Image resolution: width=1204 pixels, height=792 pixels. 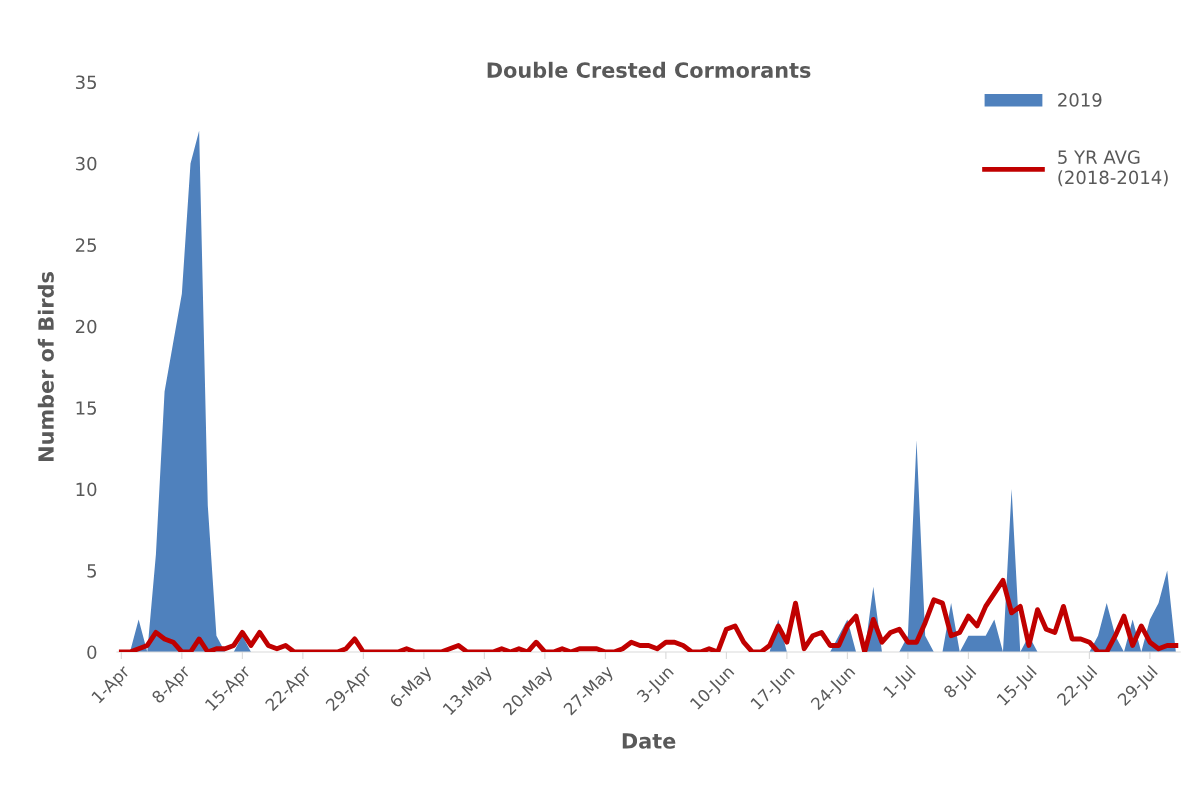 What do you see at coordinates (648, 614) in the screenshot?
I see `line-series` at bounding box center [648, 614].